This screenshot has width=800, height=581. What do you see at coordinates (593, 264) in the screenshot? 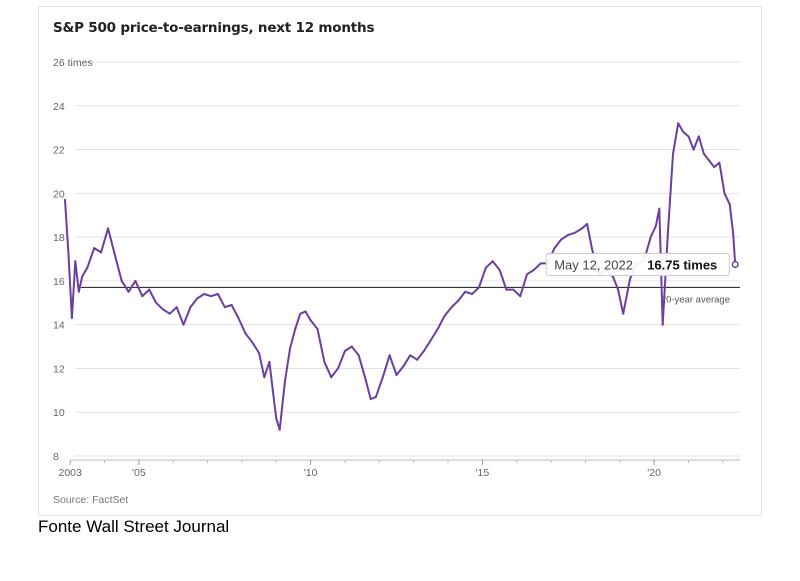
I see `callout-date: May 12, 2022` at bounding box center [593, 264].